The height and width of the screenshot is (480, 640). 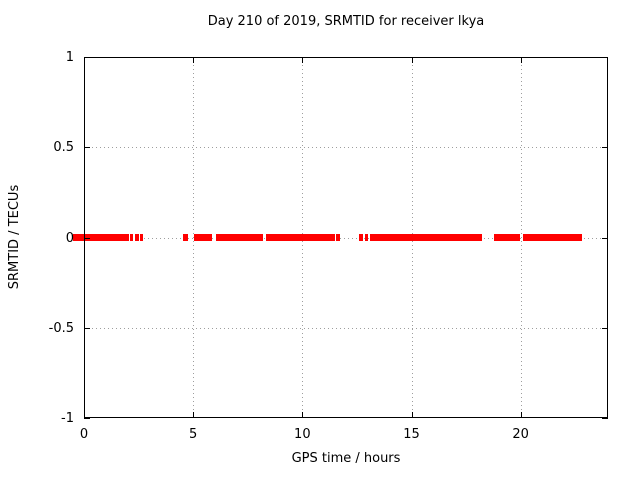 What do you see at coordinates (69, 57) in the screenshot?
I see `y-tick-label: 1` at bounding box center [69, 57].